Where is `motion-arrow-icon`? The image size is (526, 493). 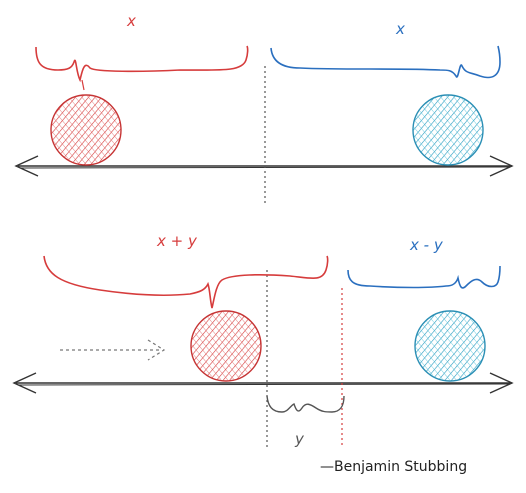 motion-arrow-icon is located at coordinates (113, 350).